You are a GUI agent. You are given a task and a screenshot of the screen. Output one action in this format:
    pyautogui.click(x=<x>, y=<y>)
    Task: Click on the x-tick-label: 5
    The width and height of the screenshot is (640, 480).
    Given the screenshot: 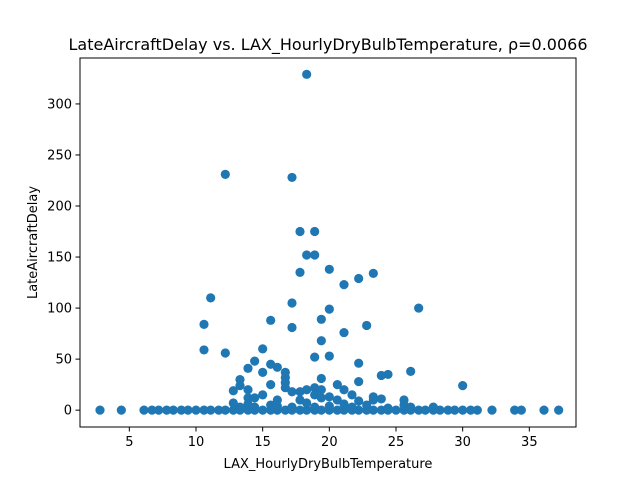 What is the action you would take?
    pyautogui.click(x=129, y=442)
    